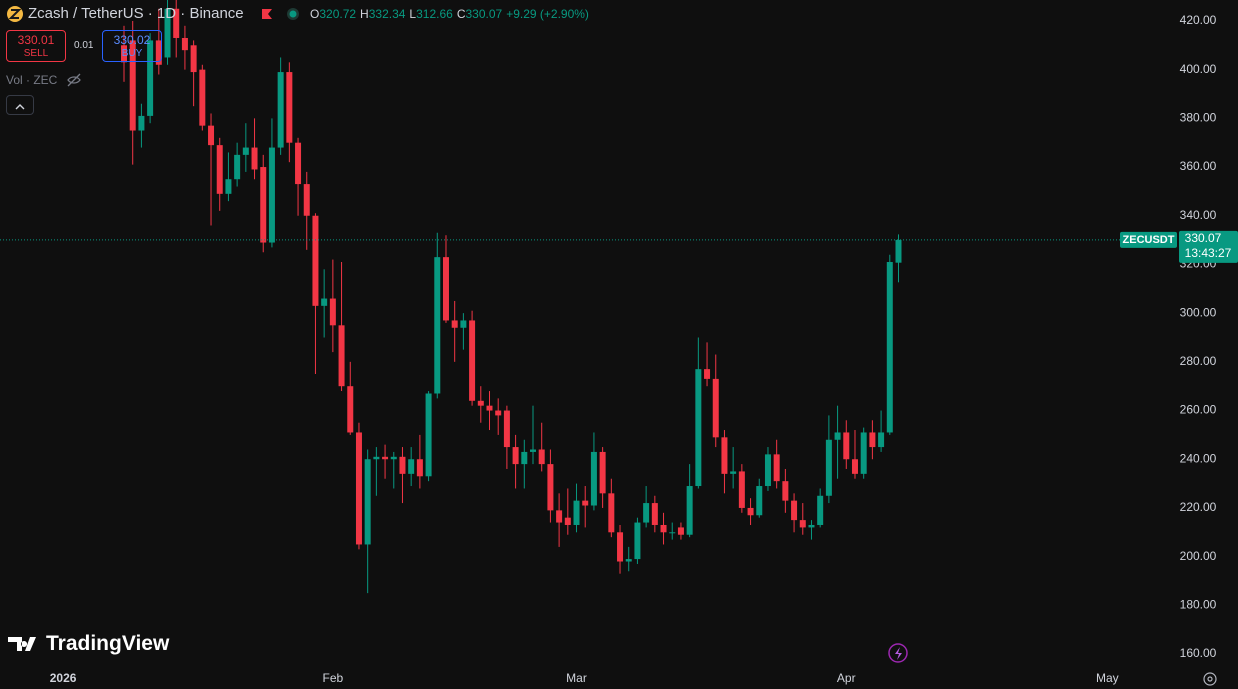 The height and width of the screenshot is (689, 1238). Describe the element at coordinates (1198, 20) in the screenshot. I see `y-tick-label: 420.00` at that location.